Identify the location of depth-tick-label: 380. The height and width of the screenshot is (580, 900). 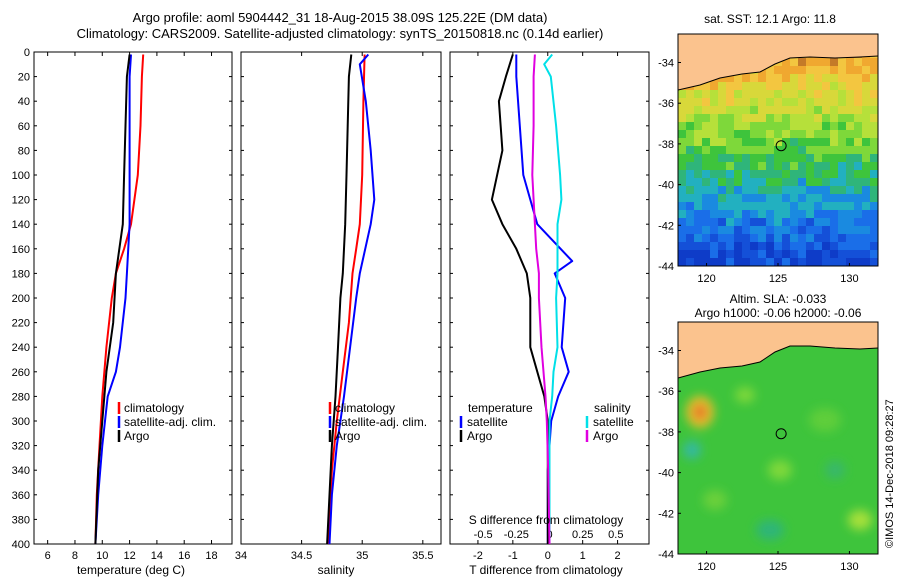
(21, 520).